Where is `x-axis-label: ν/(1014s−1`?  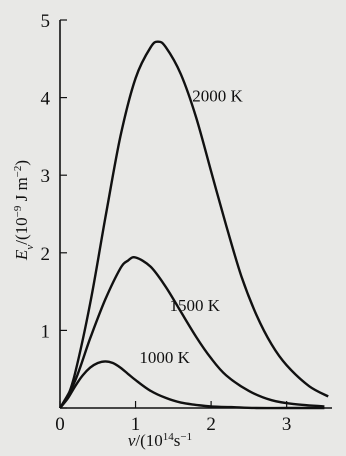 x-axis-label: ν/(1014s−1 is located at coordinates (160, 440).